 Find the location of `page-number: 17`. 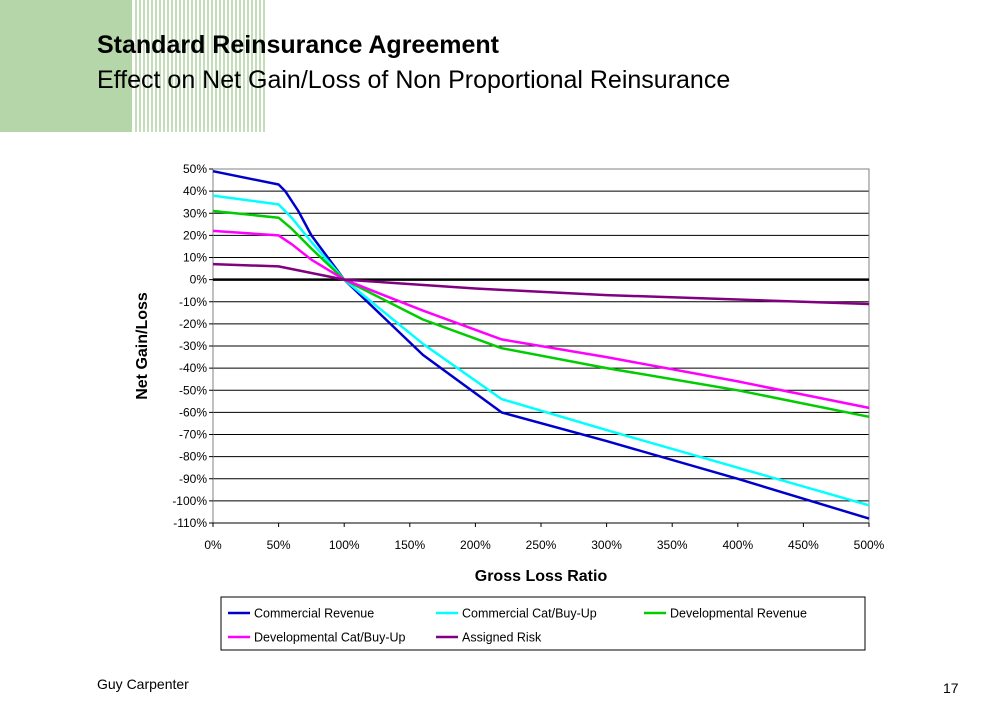

page-number: 17 is located at coordinates (951, 688).